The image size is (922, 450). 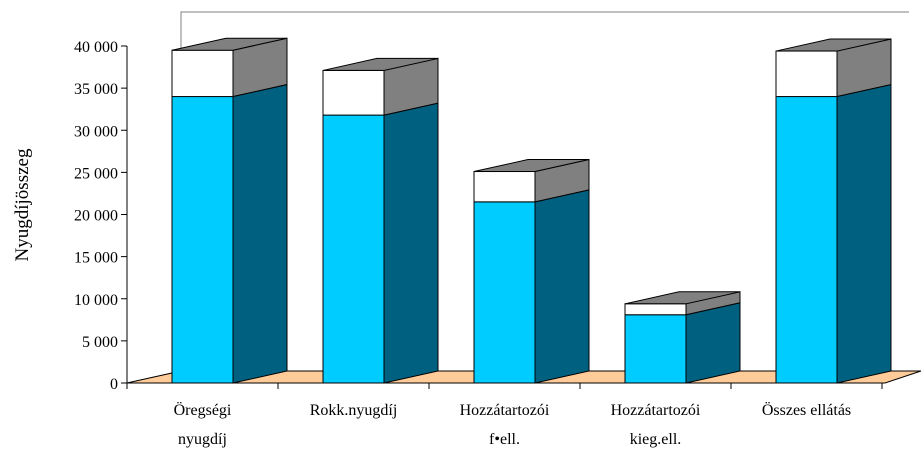 I want to click on y-tick-label: 0, so click(x=114, y=384).